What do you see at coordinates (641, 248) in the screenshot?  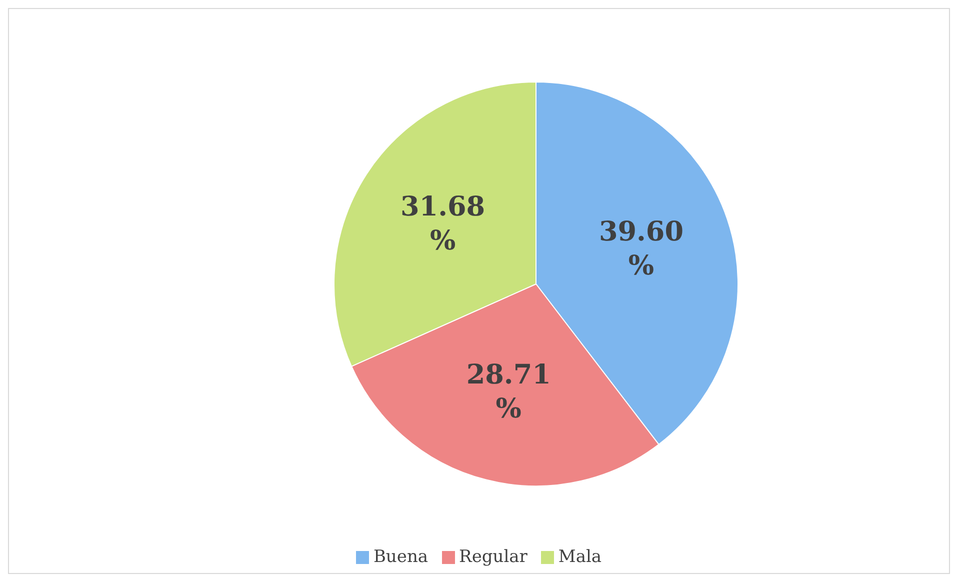 I see `data-label: 39.60 %` at bounding box center [641, 248].